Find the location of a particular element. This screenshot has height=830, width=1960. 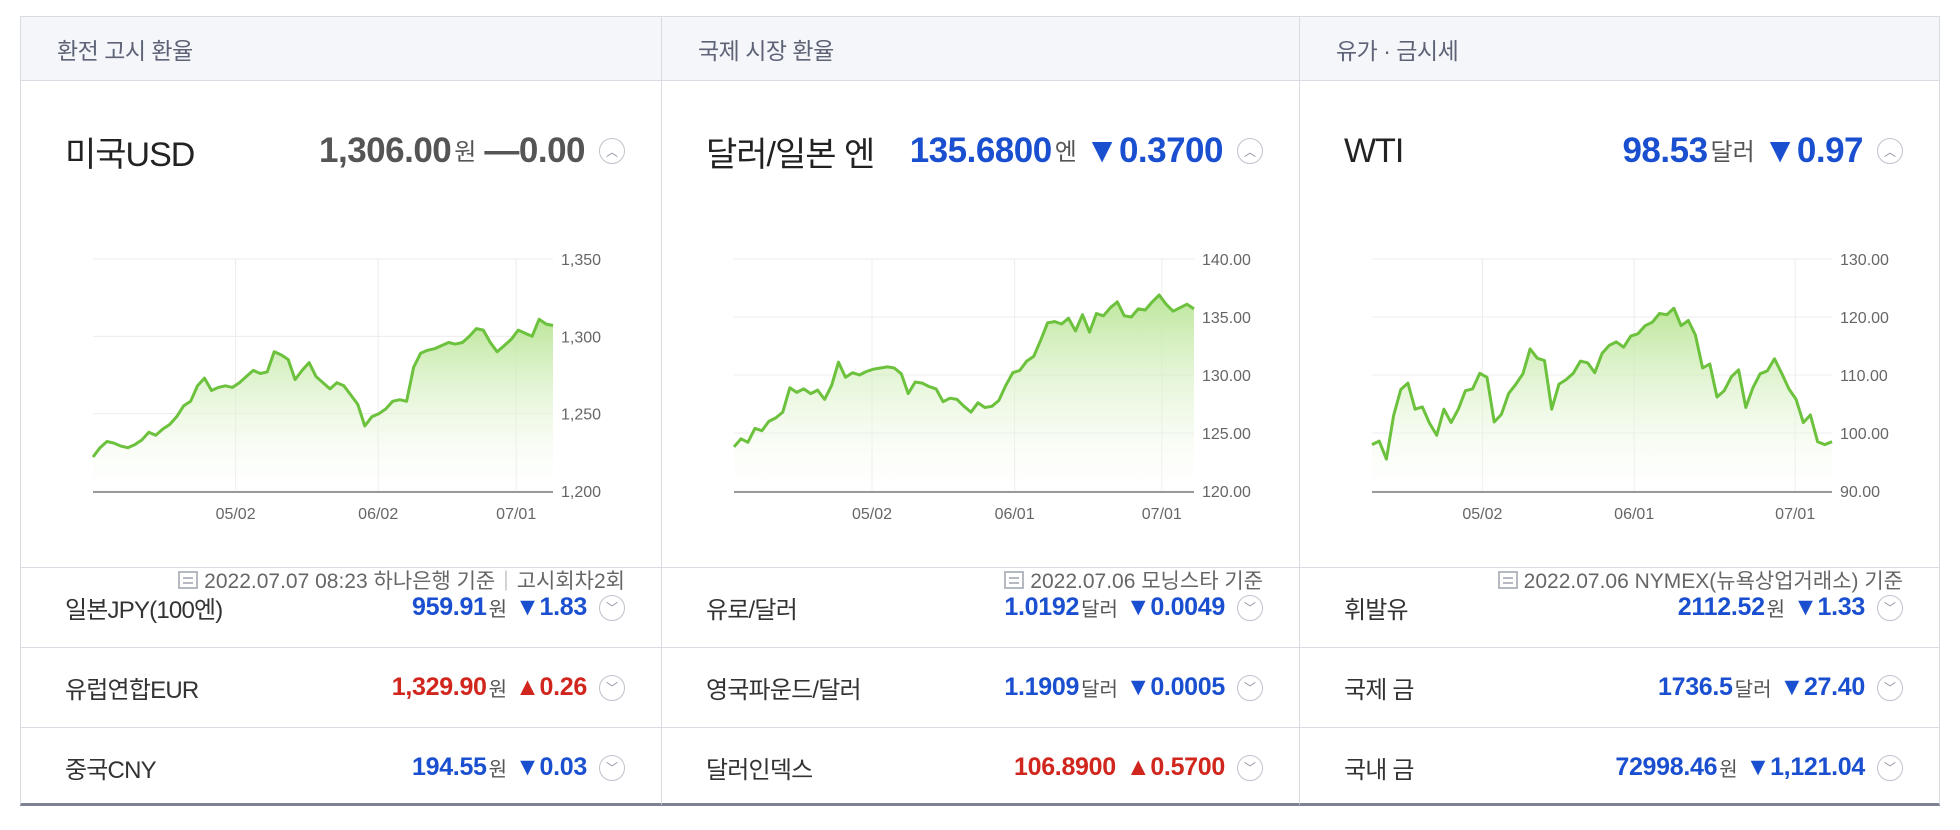

item-change: ▼1,121.04 is located at coordinates (1805, 767).